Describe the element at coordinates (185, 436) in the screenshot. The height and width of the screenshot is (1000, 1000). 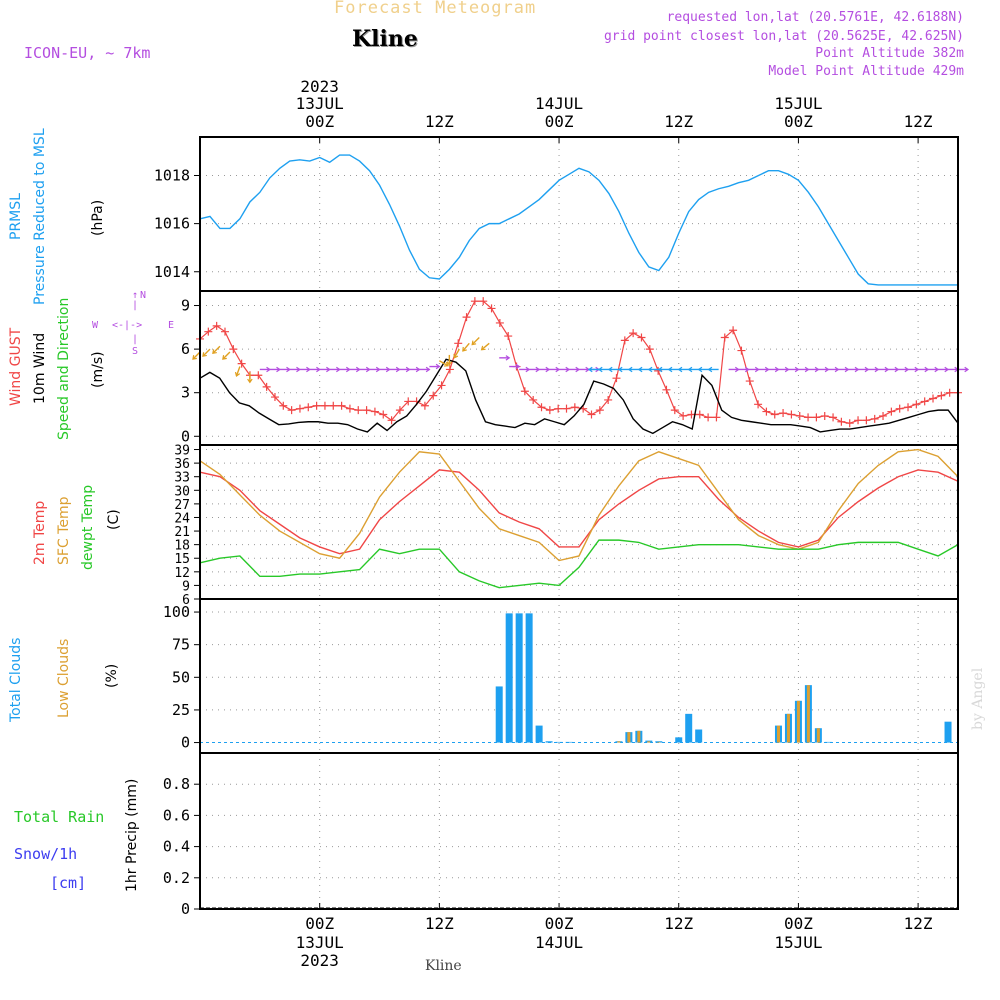
I see `wind-tick-label: 0` at that location.